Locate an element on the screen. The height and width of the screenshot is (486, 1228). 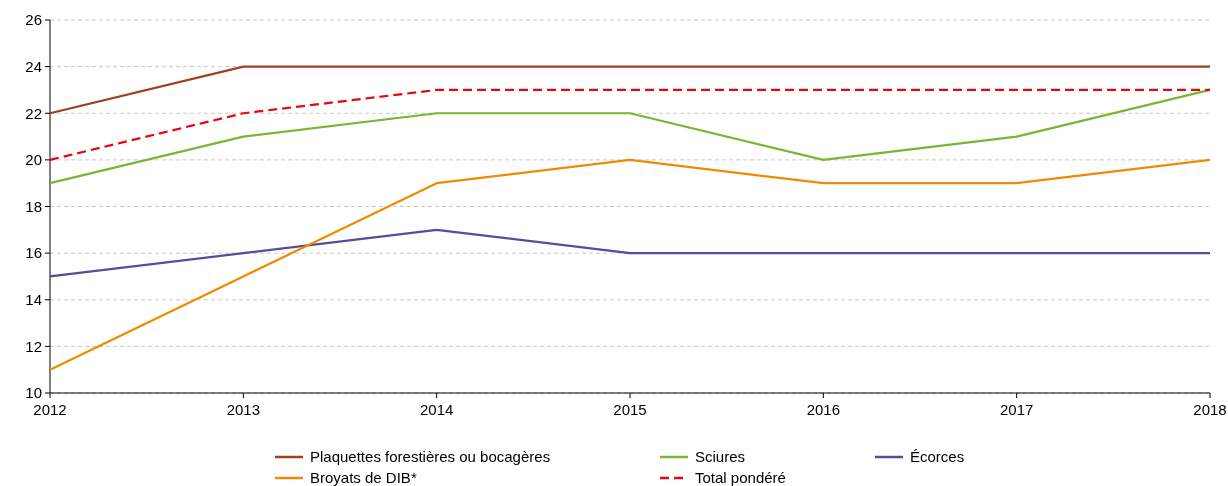
x-tick-label: 2018 is located at coordinates (1210, 409).